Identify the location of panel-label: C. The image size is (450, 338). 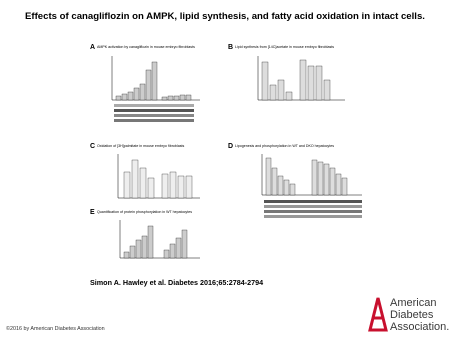
(92, 146).